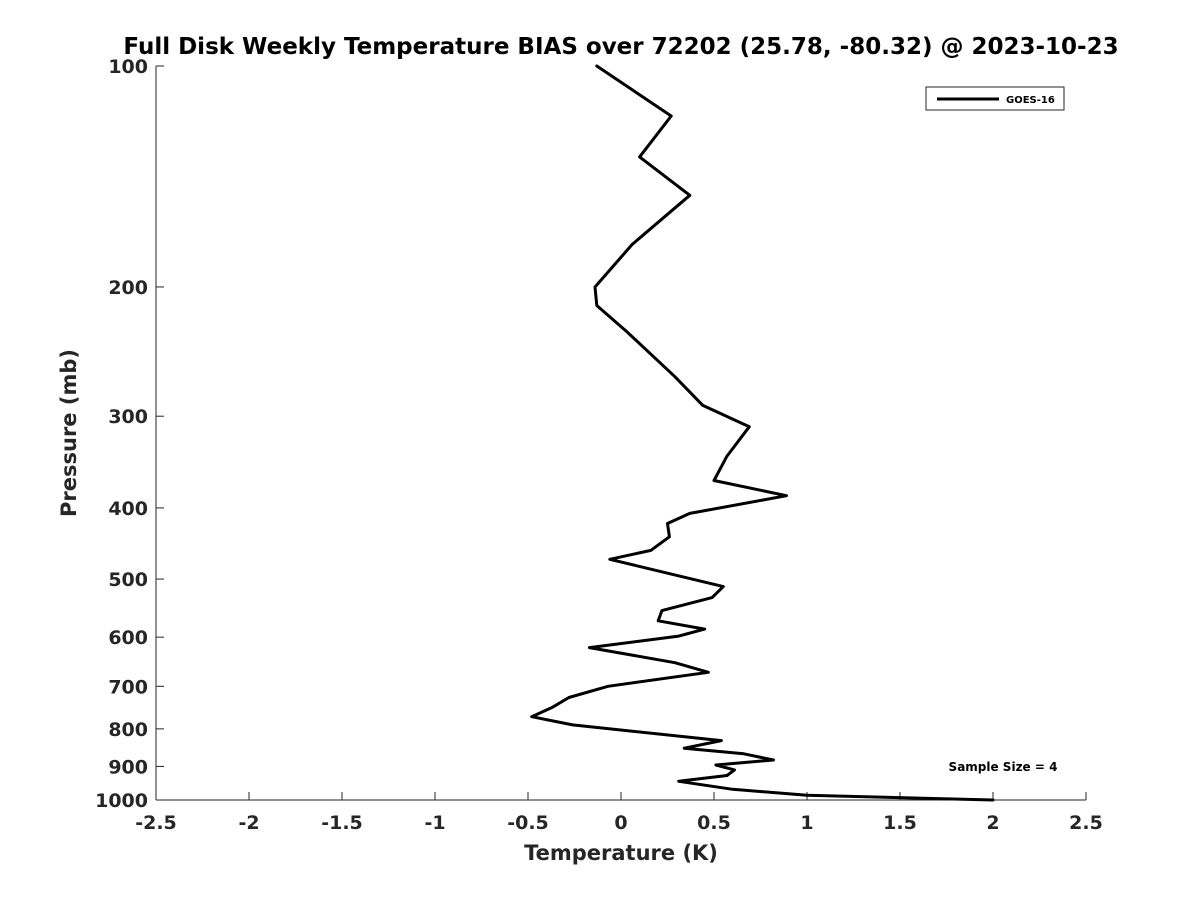 The height and width of the screenshot is (900, 1200). Describe the element at coordinates (1030, 100) in the screenshot. I see `legend-label: GOES-16` at that location.